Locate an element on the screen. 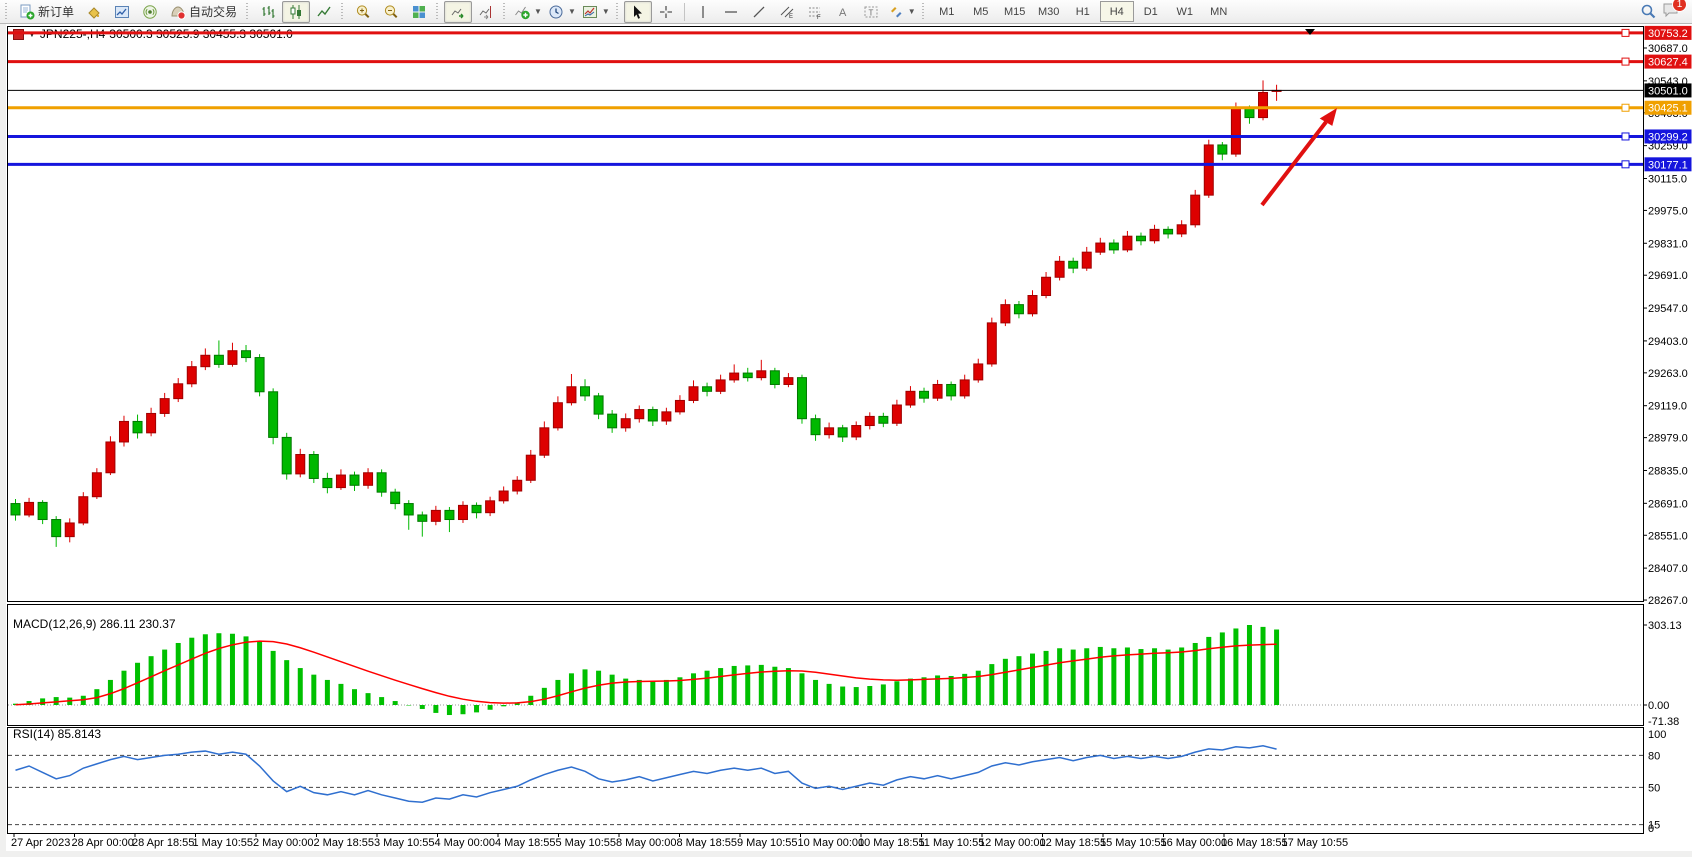 This screenshot has width=1692, height=857. new-order-icon is located at coordinates (27, 11).